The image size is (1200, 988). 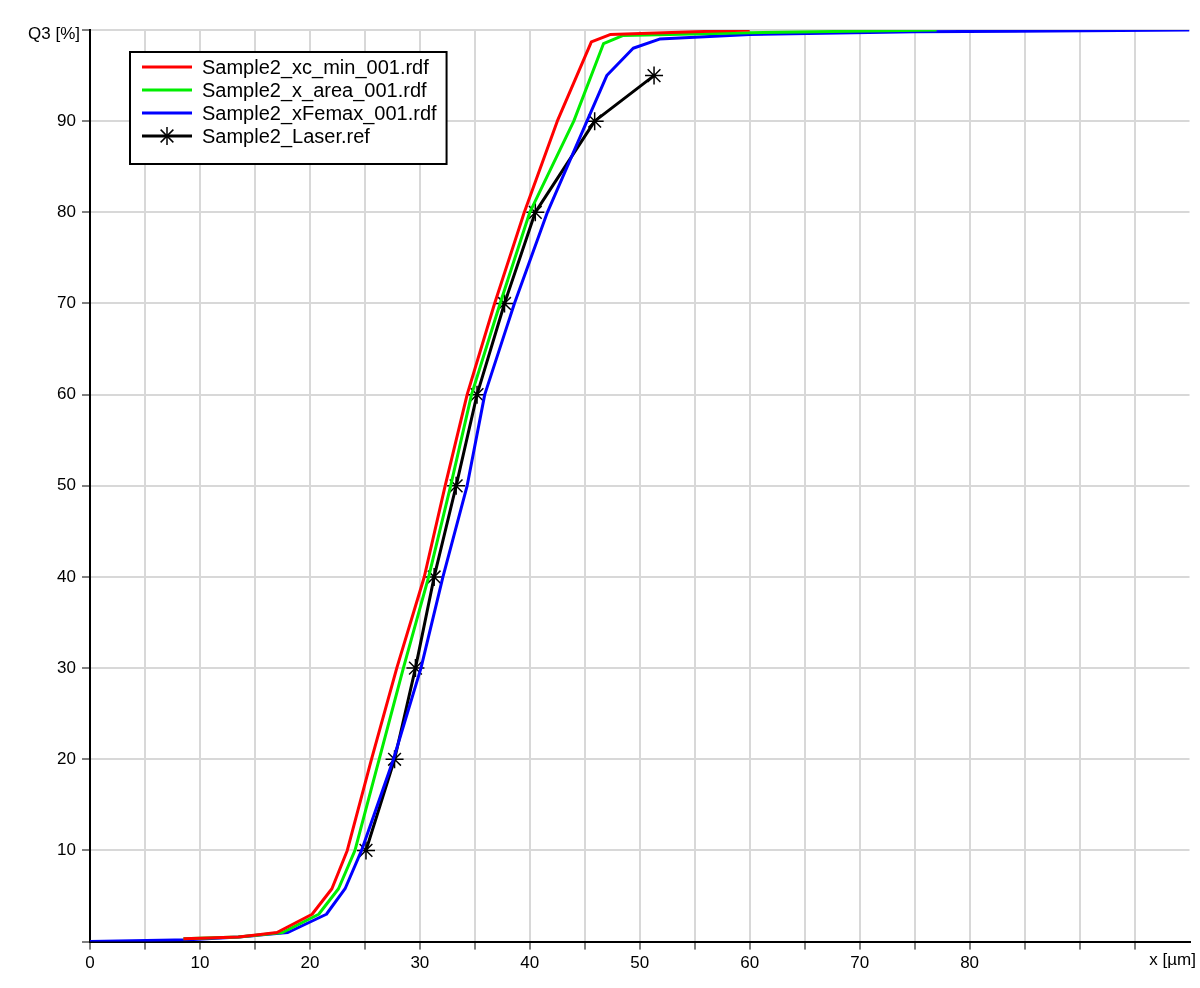 What do you see at coordinates (66, 212) in the screenshot?
I see `y-tick-label: 80` at bounding box center [66, 212].